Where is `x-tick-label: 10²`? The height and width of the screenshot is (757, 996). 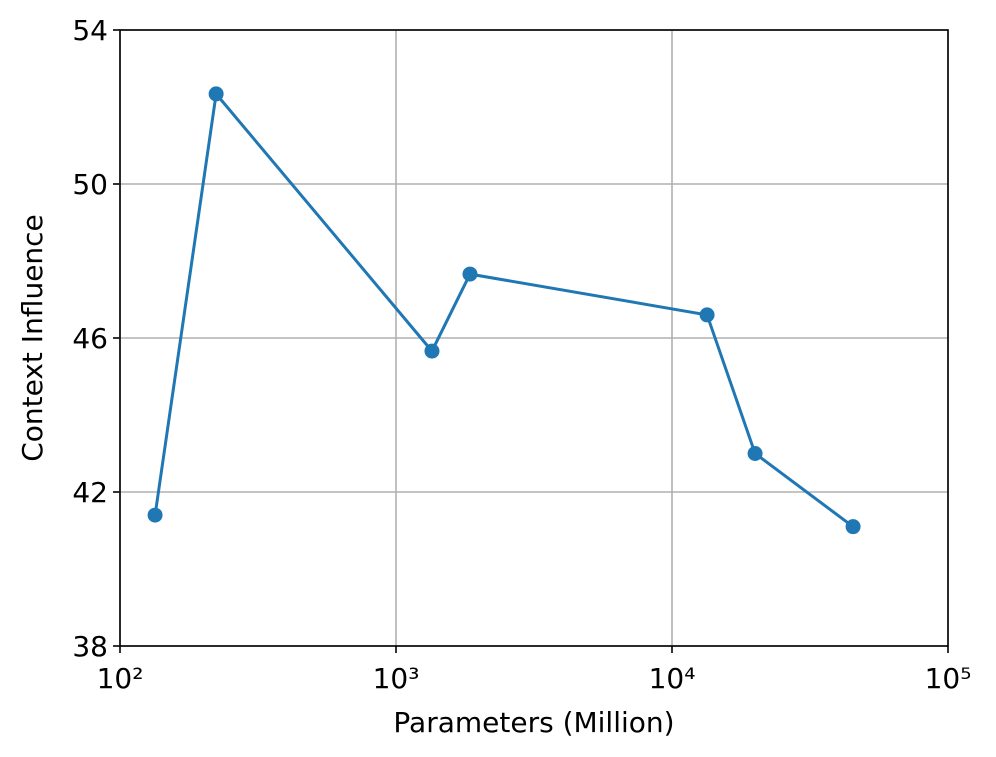
x-tick-label: 10² is located at coordinates (120, 678).